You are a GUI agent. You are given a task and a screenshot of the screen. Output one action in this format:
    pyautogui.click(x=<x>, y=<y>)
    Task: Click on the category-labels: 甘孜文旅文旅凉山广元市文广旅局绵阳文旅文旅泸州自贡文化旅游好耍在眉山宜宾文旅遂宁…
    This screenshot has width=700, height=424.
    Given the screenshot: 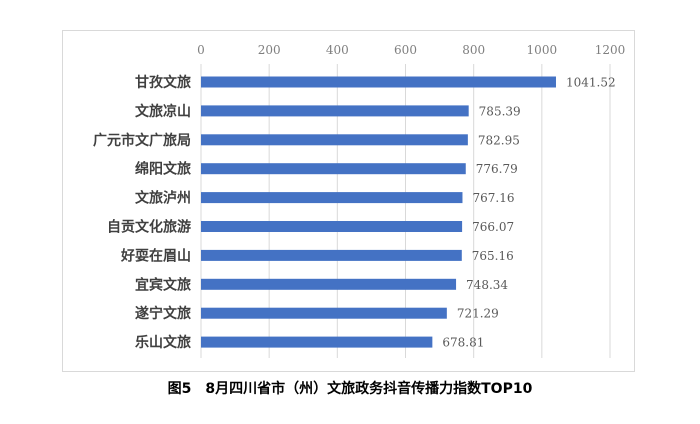 What is the action you would take?
    pyautogui.click(x=142, y=212)
    